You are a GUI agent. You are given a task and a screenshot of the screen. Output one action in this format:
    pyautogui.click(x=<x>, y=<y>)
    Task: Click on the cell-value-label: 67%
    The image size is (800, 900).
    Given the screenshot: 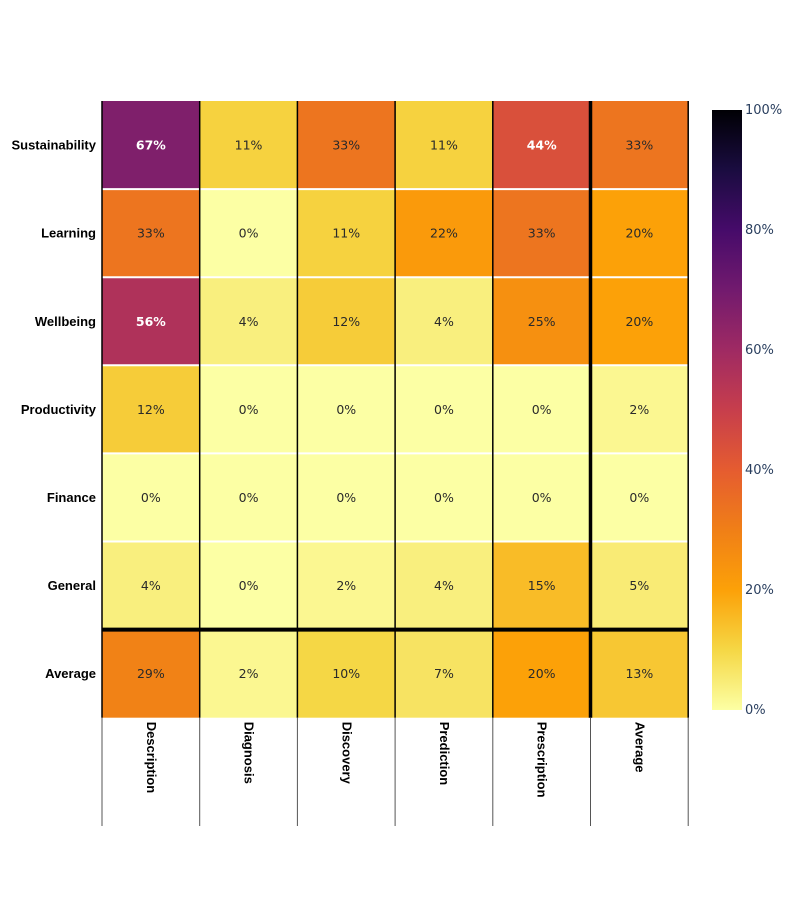 What is the action you would take?
    pyautogui.click(x=151, y=145)
    